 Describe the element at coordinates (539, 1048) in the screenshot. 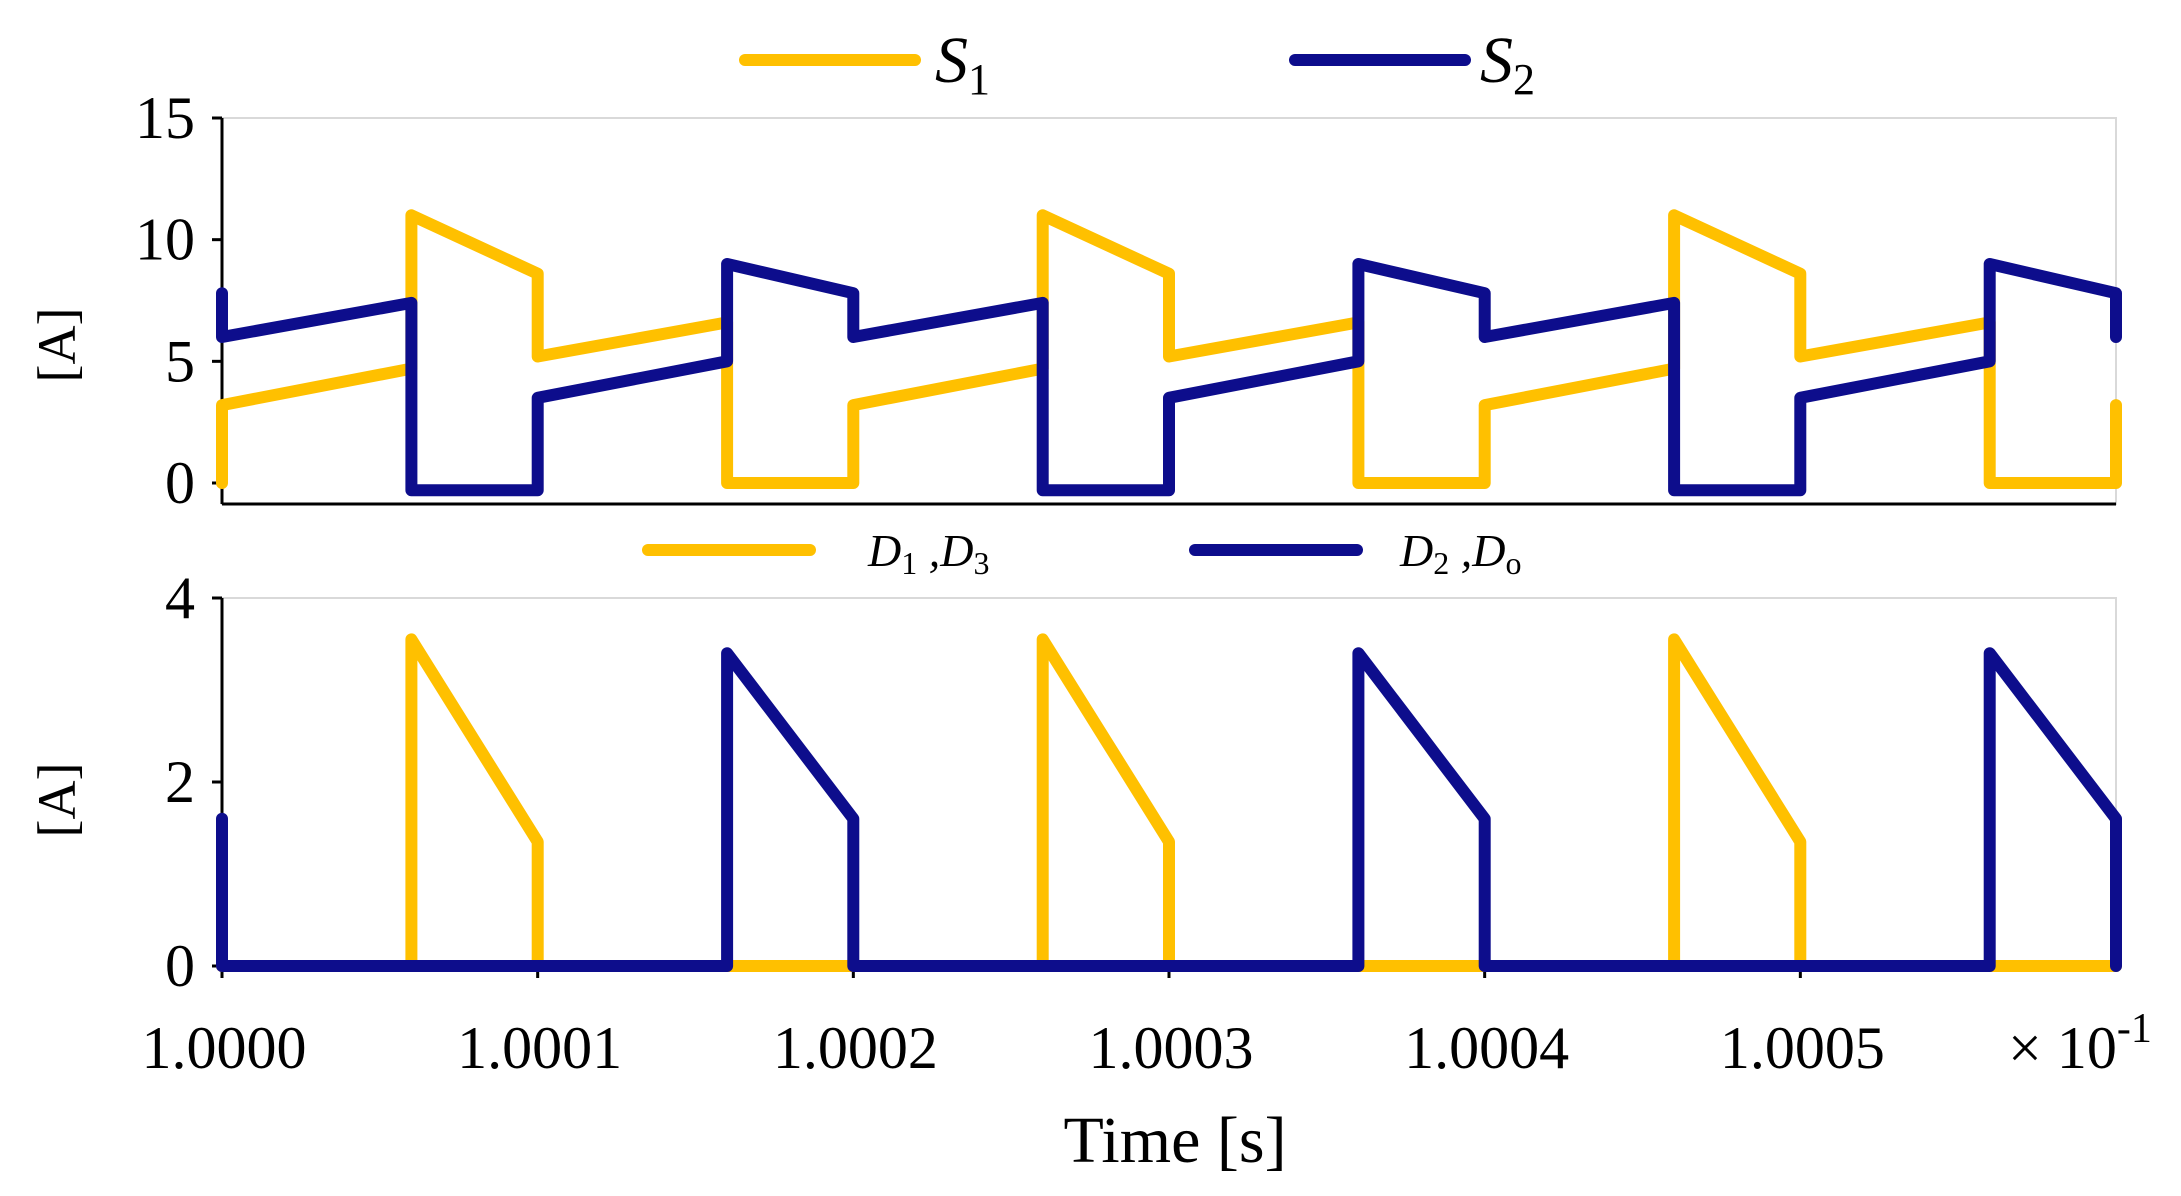

I see `x-tick-label-1: 1.0001` at that location.